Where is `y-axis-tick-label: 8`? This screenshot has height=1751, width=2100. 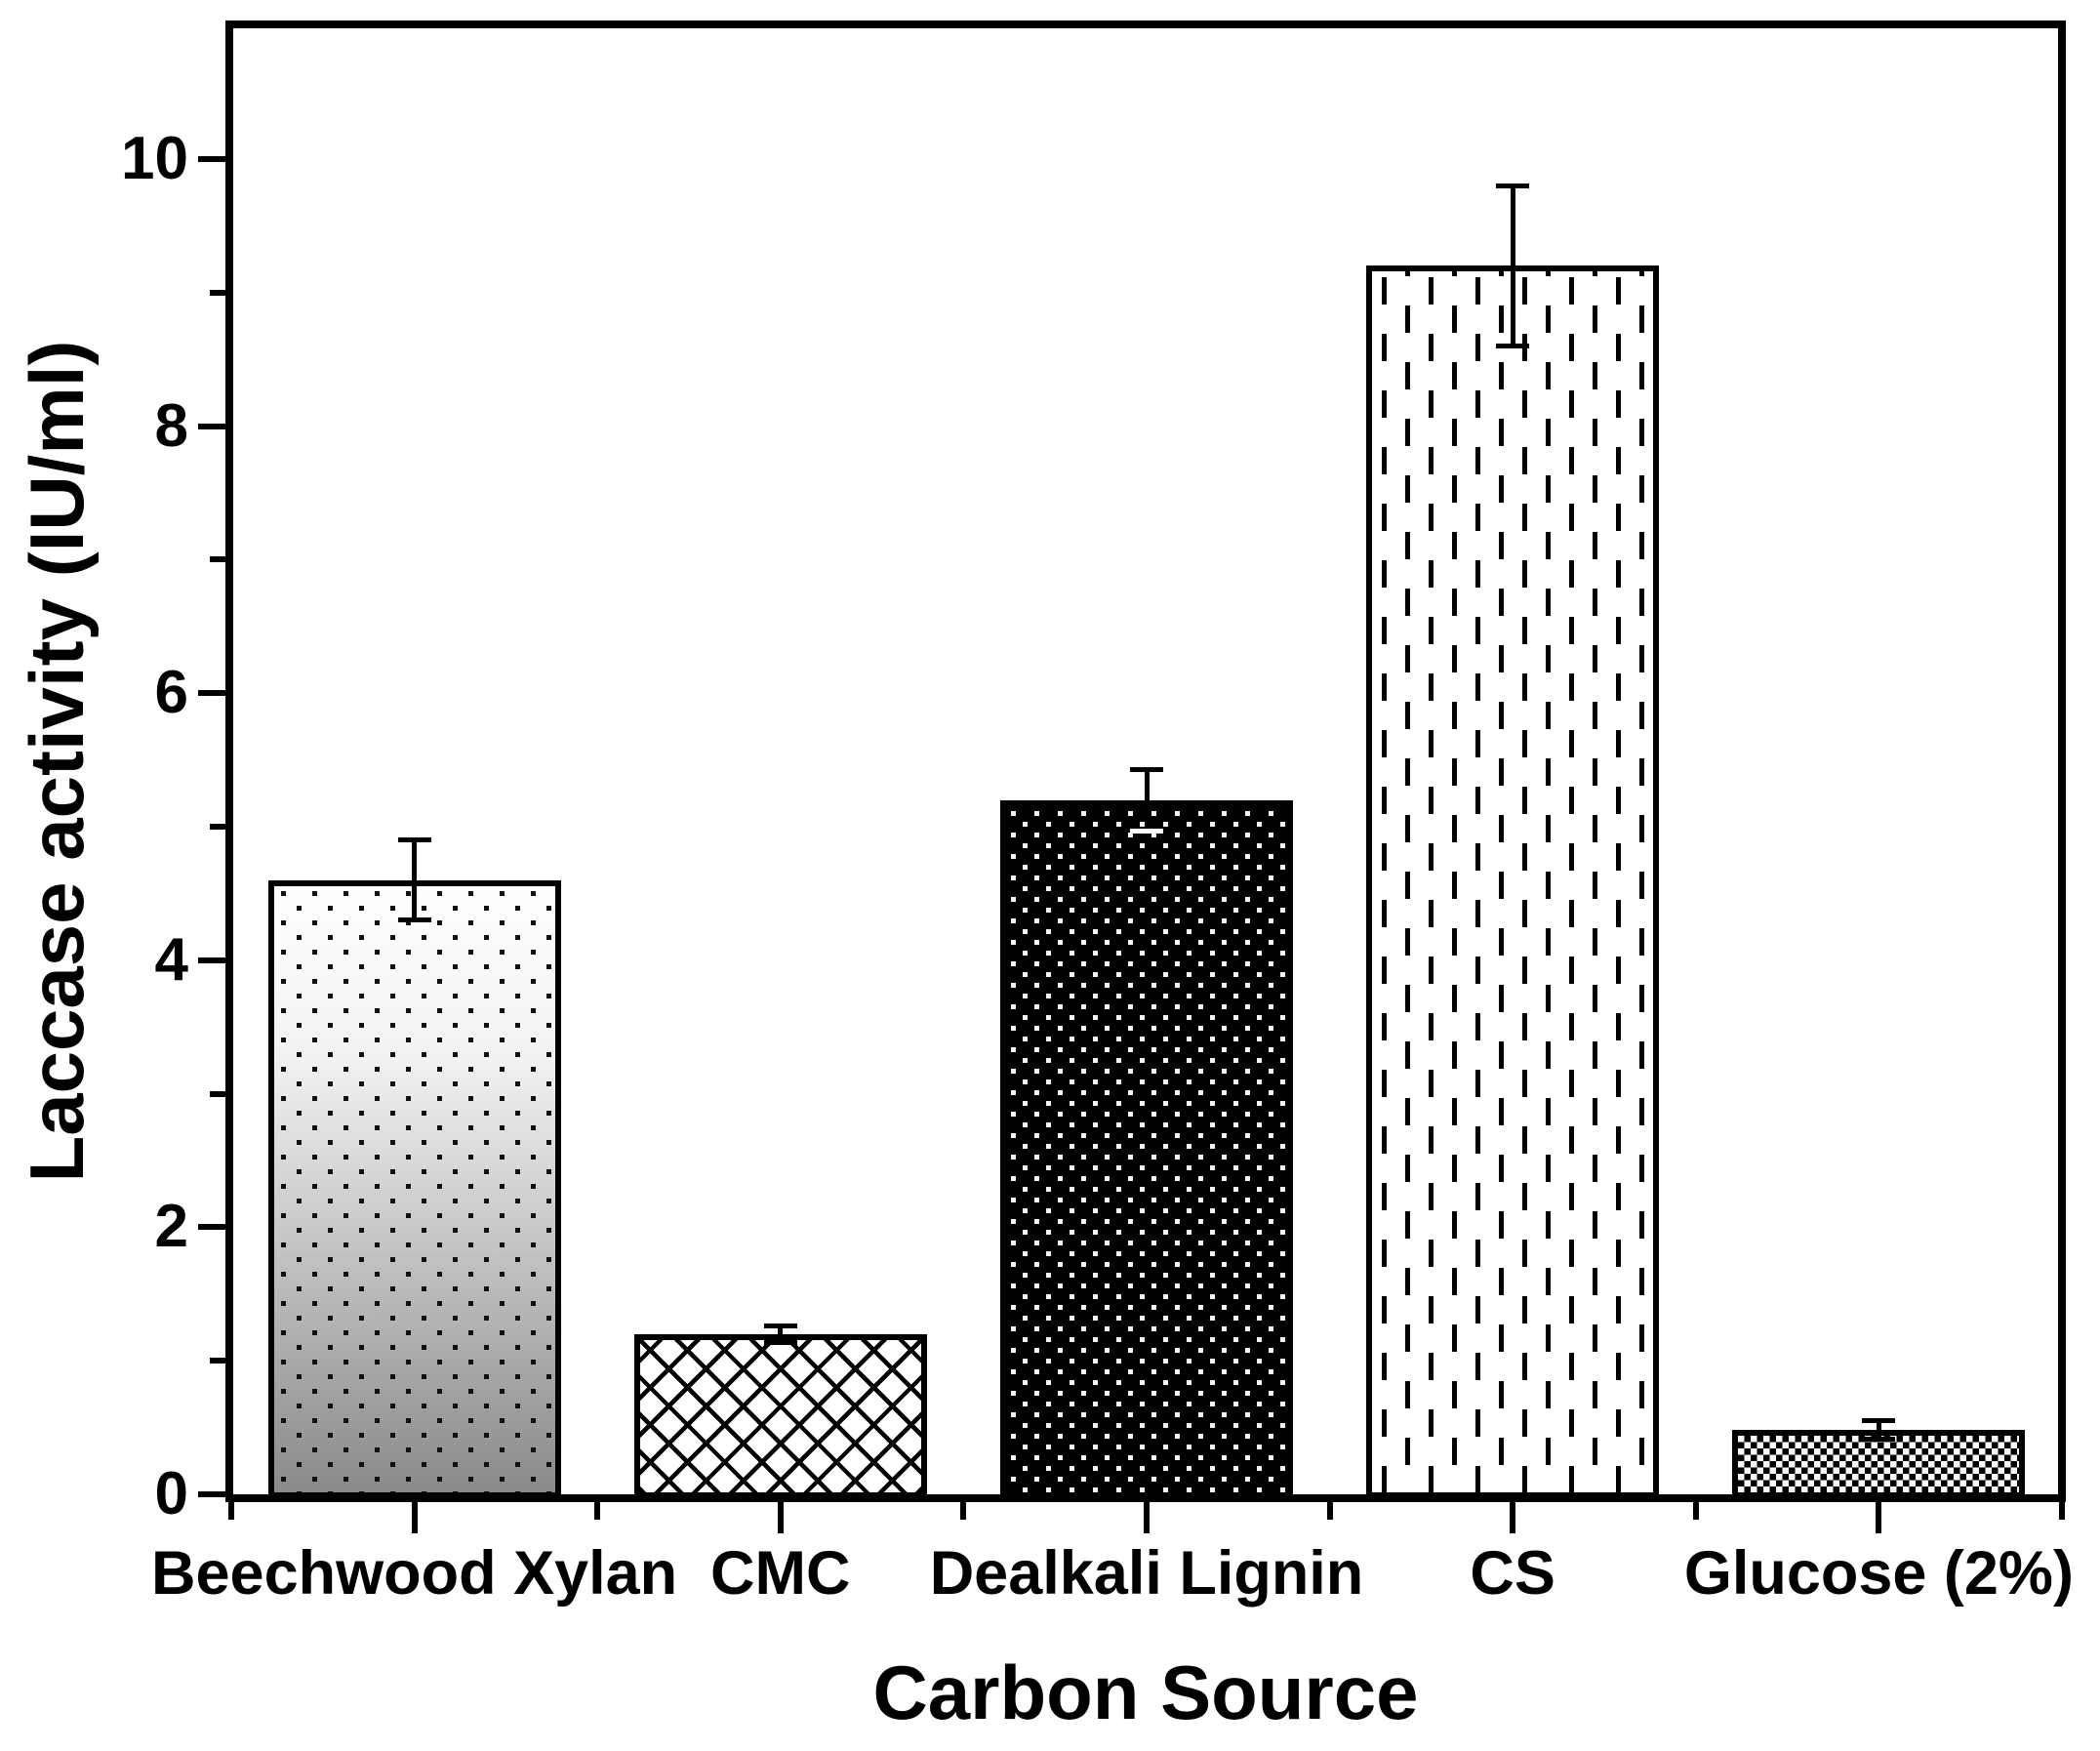
y-axis-tick-label: 8 is located at coordinates (171, 425).